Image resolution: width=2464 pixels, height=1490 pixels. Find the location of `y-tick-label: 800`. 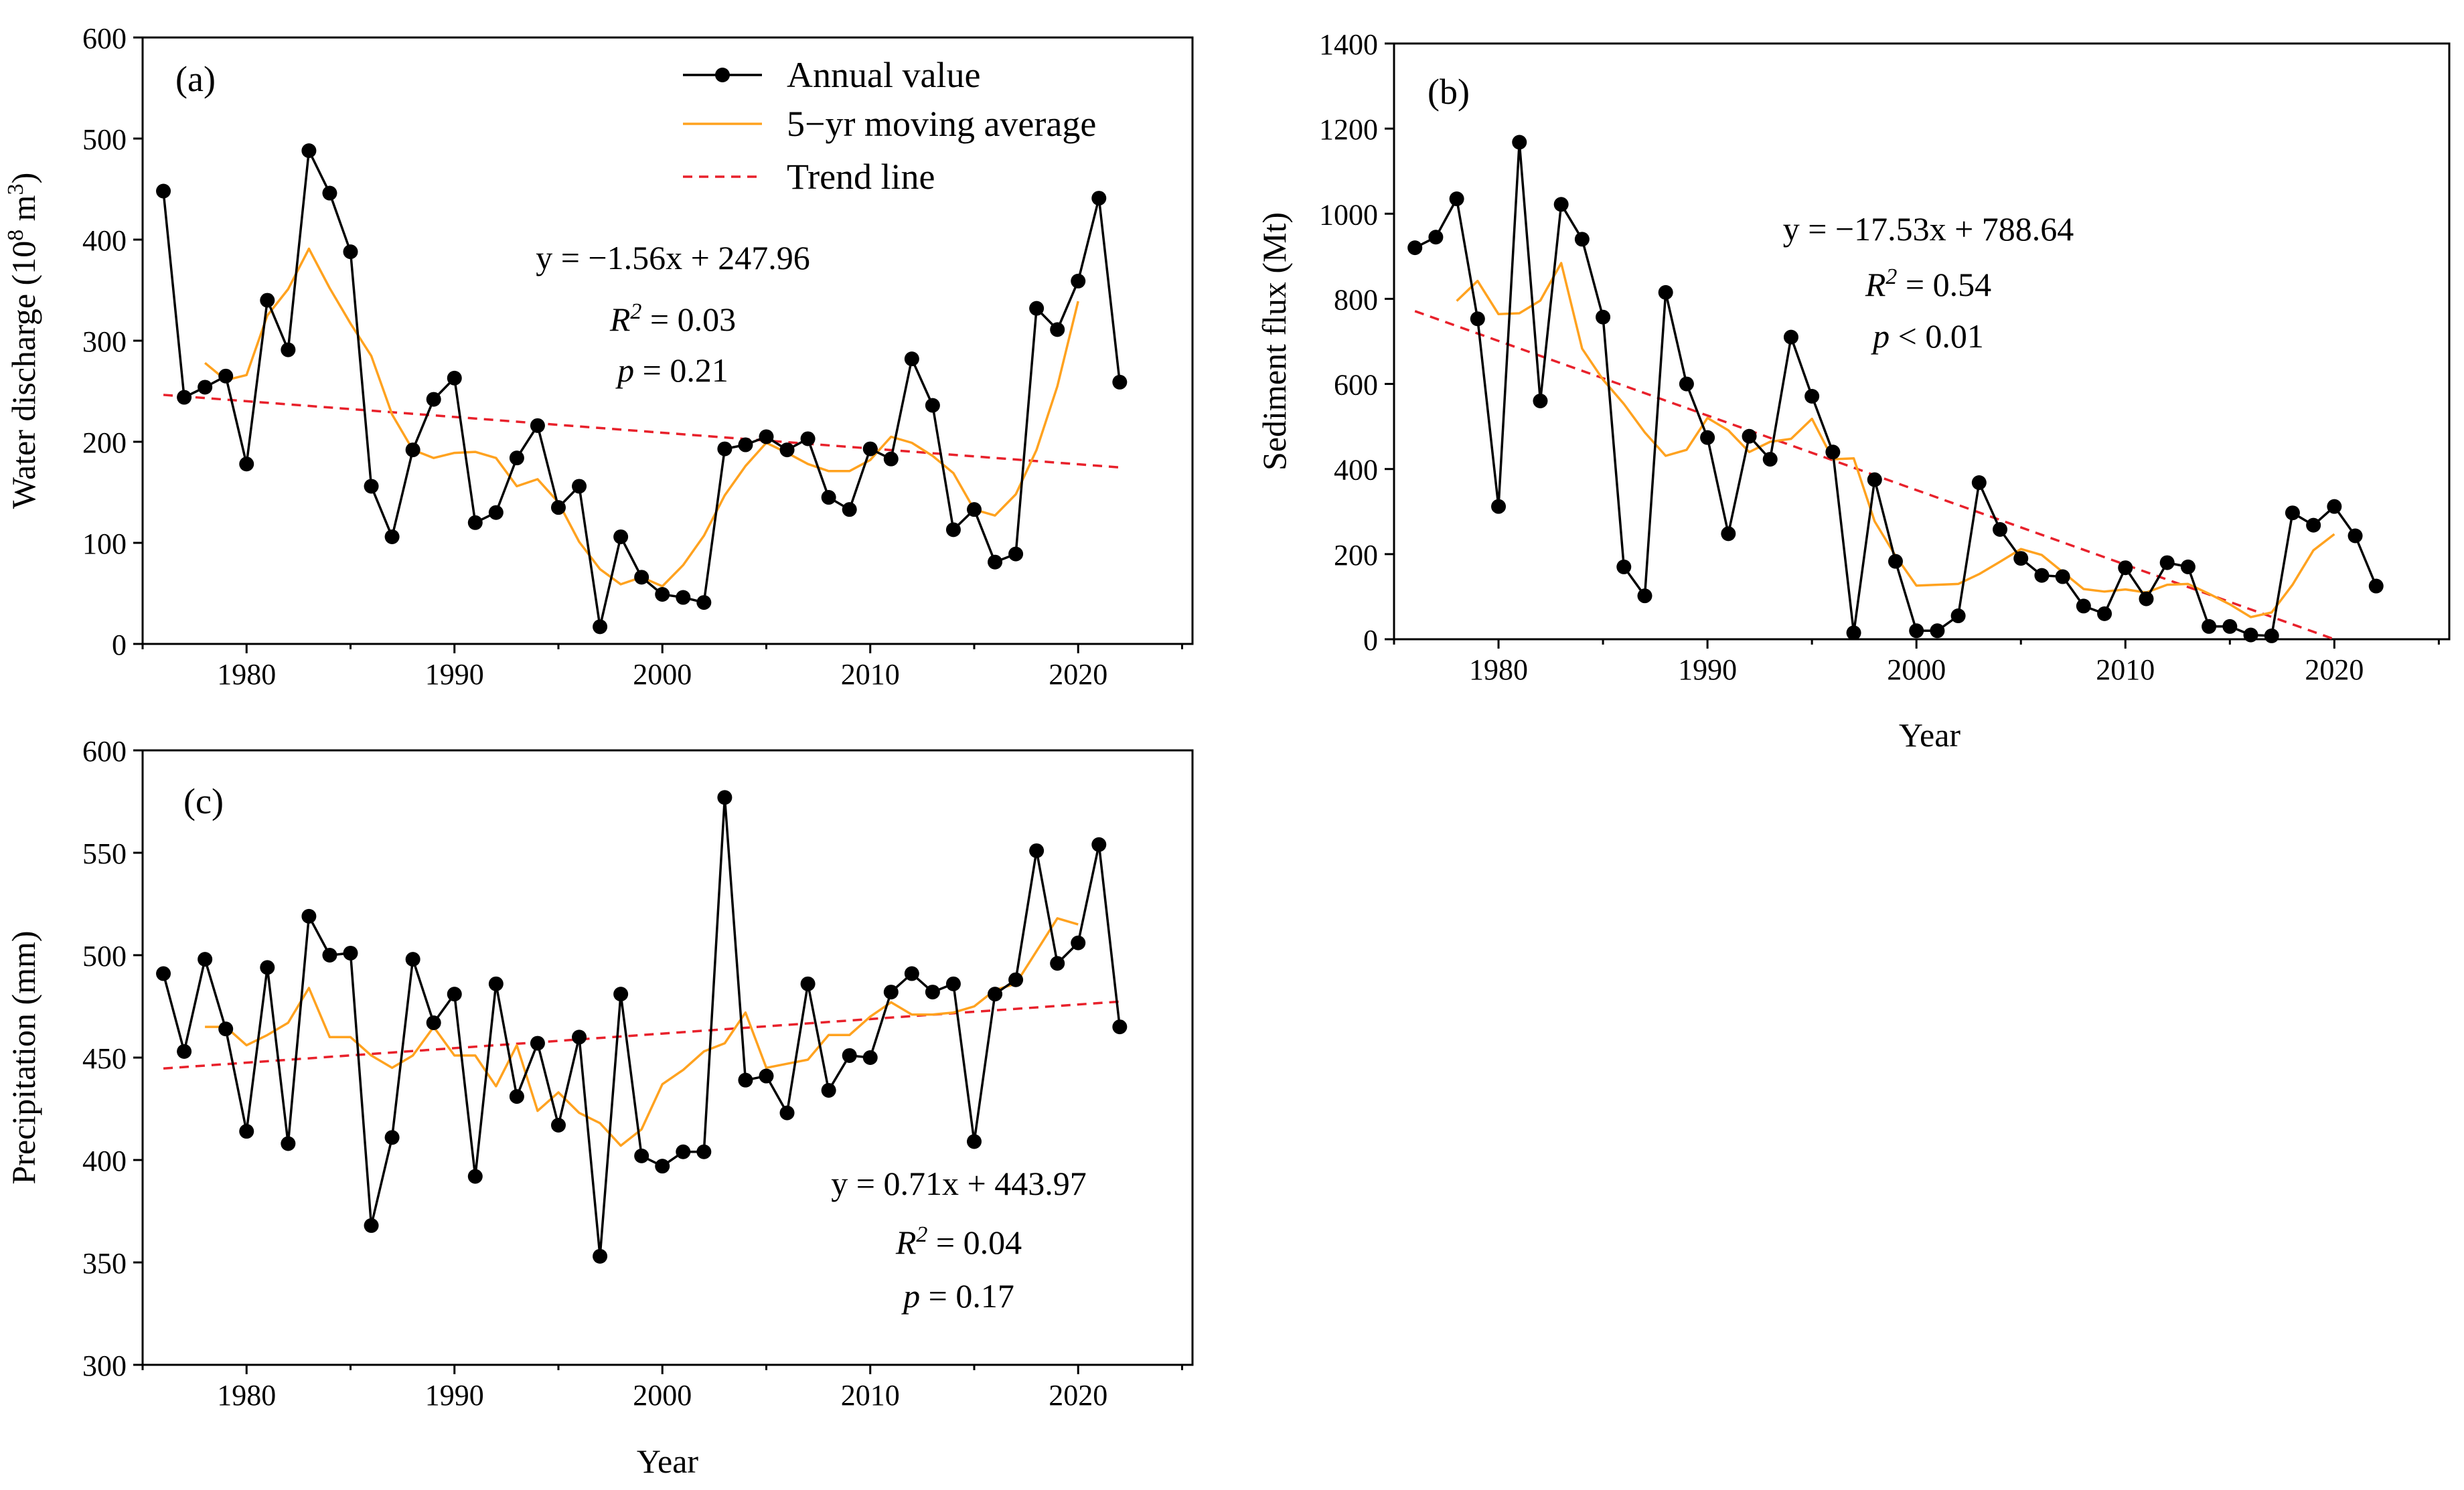

y-tick-label: 800 is located at coordinates (1356, 299).